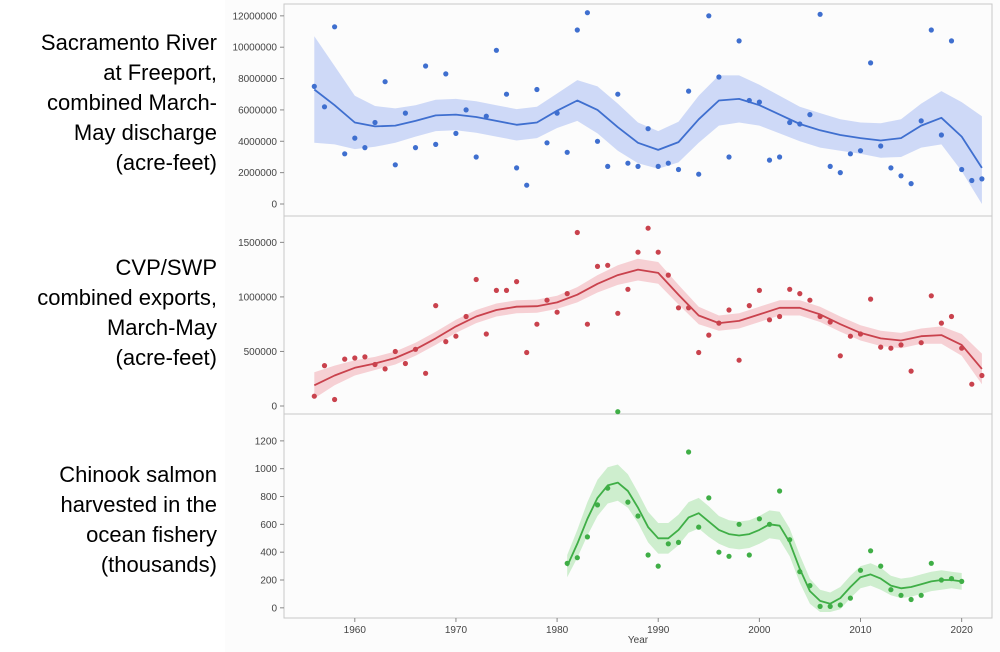 The width and height of the screenshot is (1000, 652). Describe the element at coordinates (274, 205) in the screenshot. I see `panel-1-ytick-label: 0` at that location.